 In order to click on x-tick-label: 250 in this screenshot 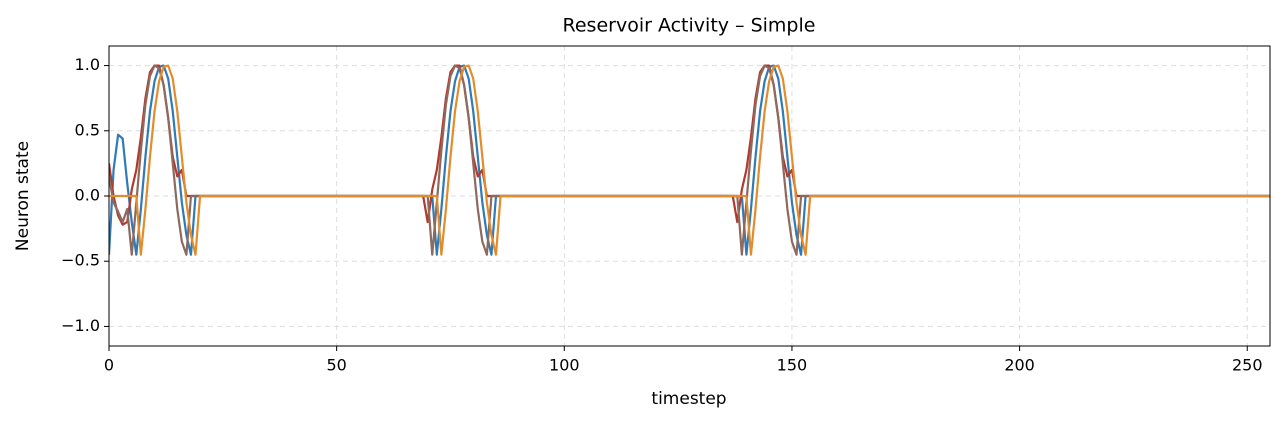, I will do `click(1247, 365)`.